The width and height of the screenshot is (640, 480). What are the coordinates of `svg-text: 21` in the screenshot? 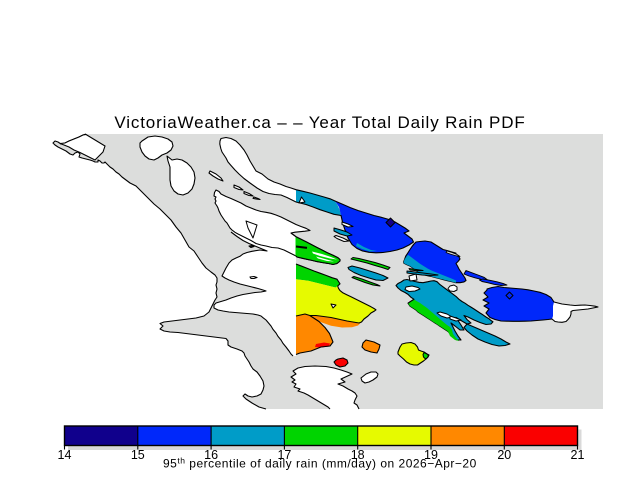 It's located at (578, 455).